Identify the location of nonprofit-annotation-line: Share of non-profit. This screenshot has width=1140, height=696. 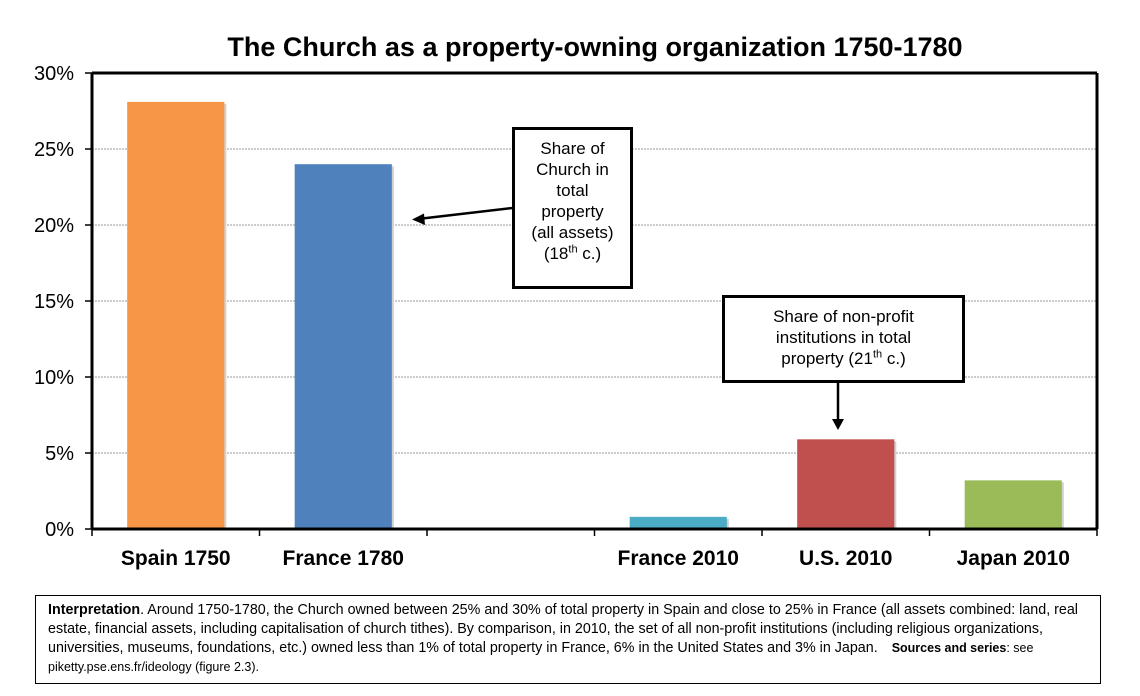
(843, 316).